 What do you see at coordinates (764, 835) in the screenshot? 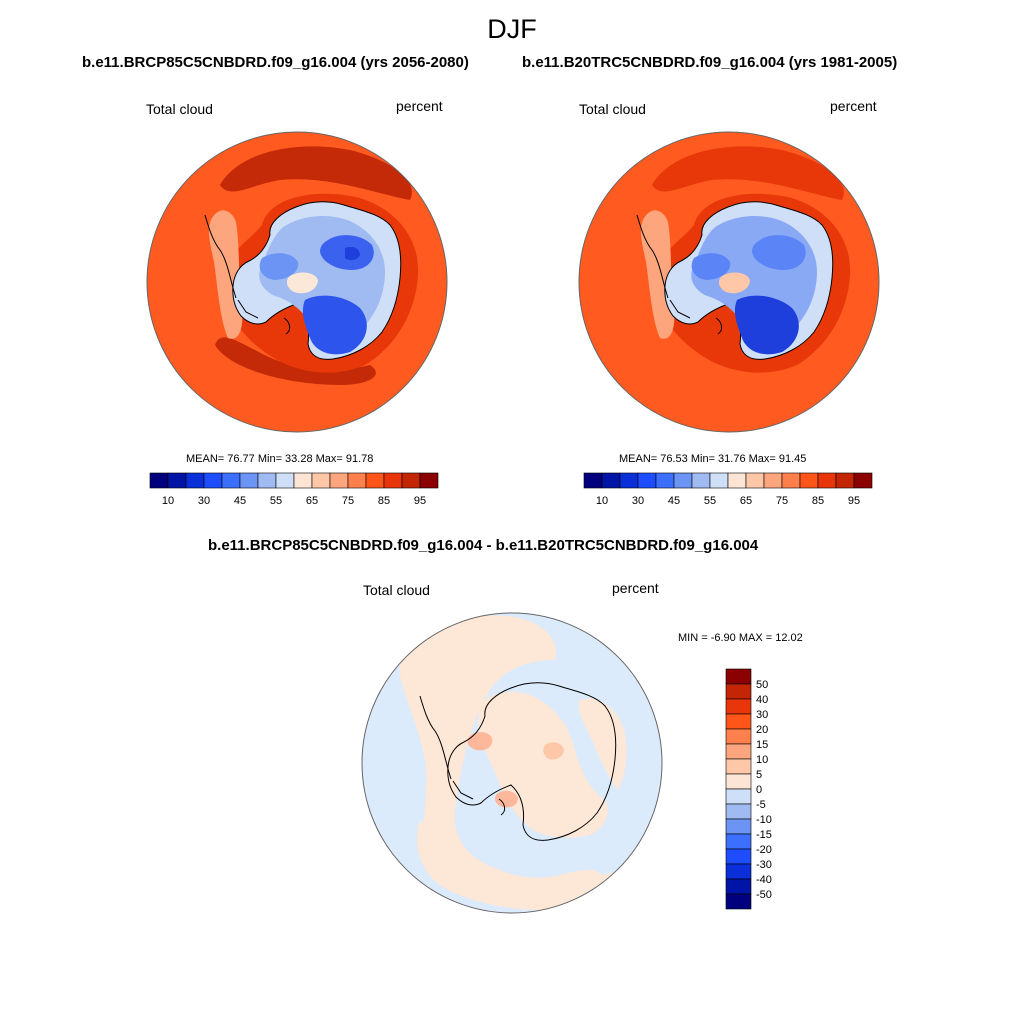
I see `difference-labelbar-tick-label: -15` at bounding box center [764, 835].